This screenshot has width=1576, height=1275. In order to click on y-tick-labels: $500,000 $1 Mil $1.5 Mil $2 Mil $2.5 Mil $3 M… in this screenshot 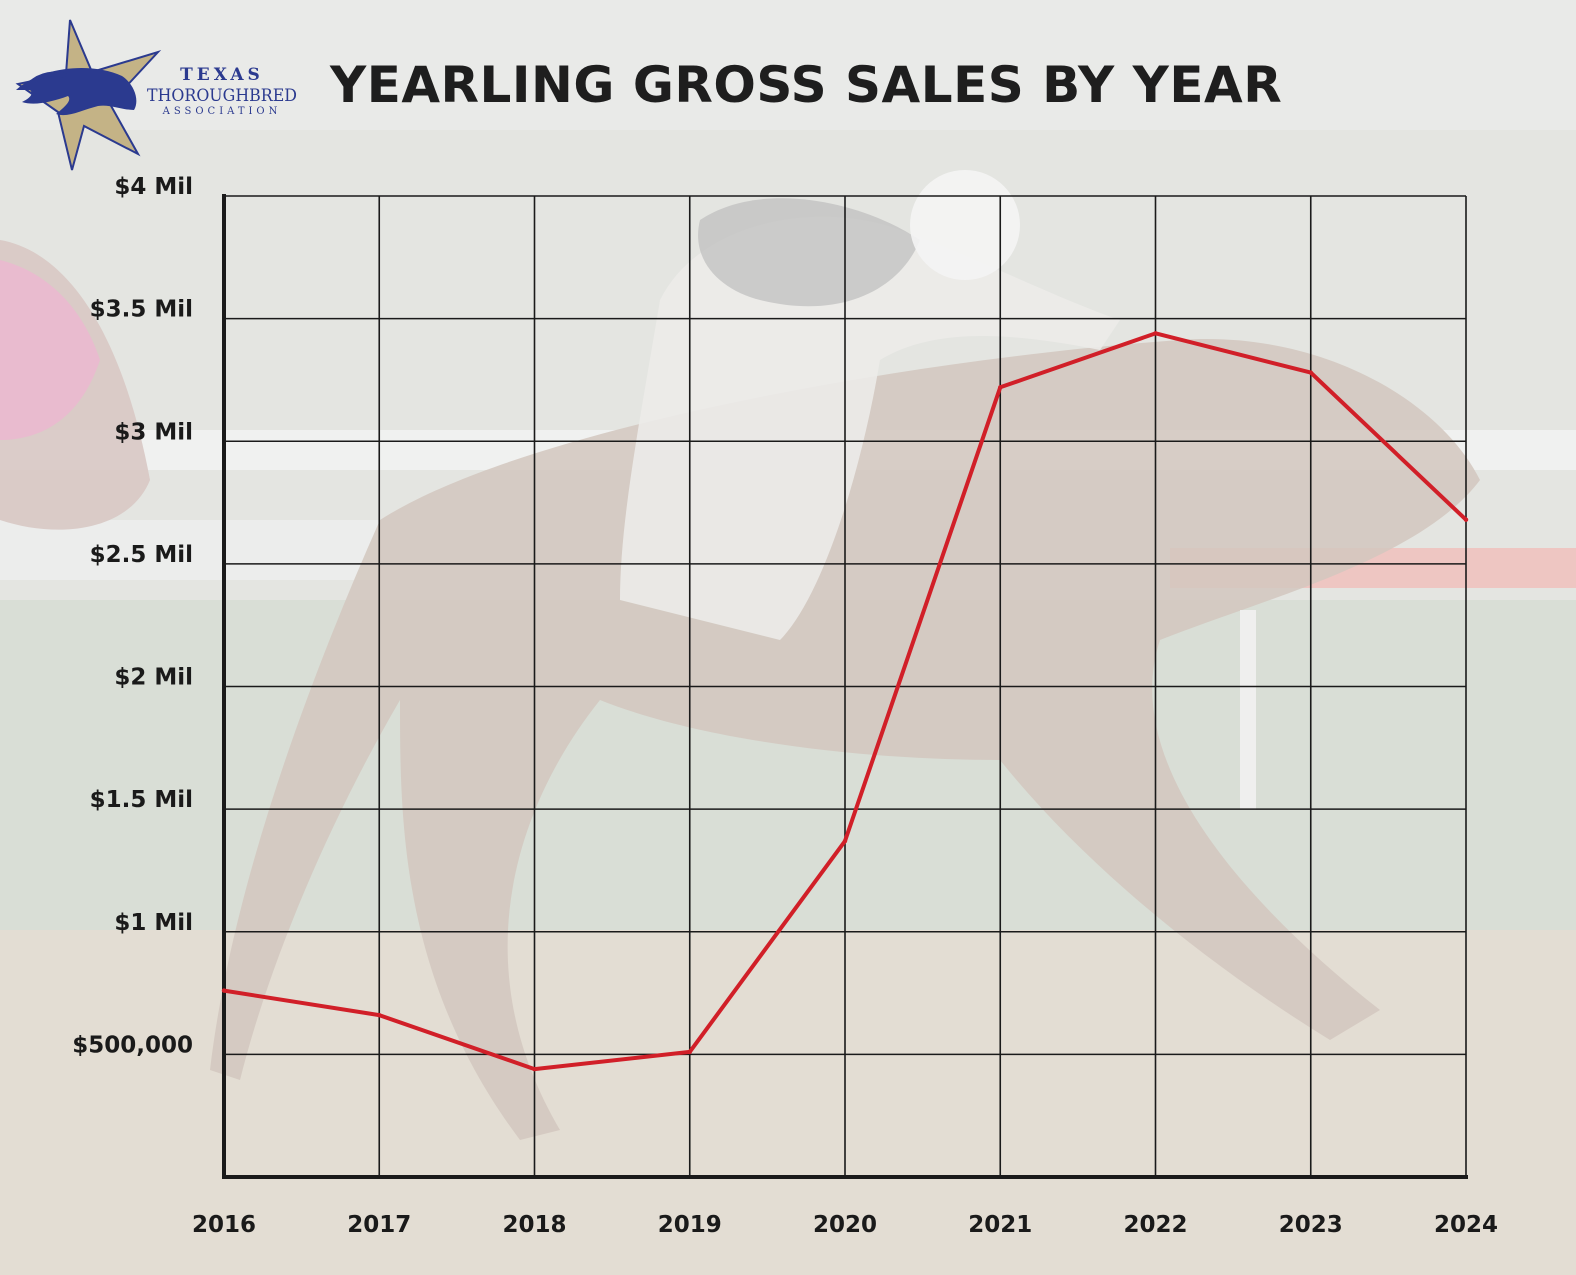, I will do `click(132, 616)`.